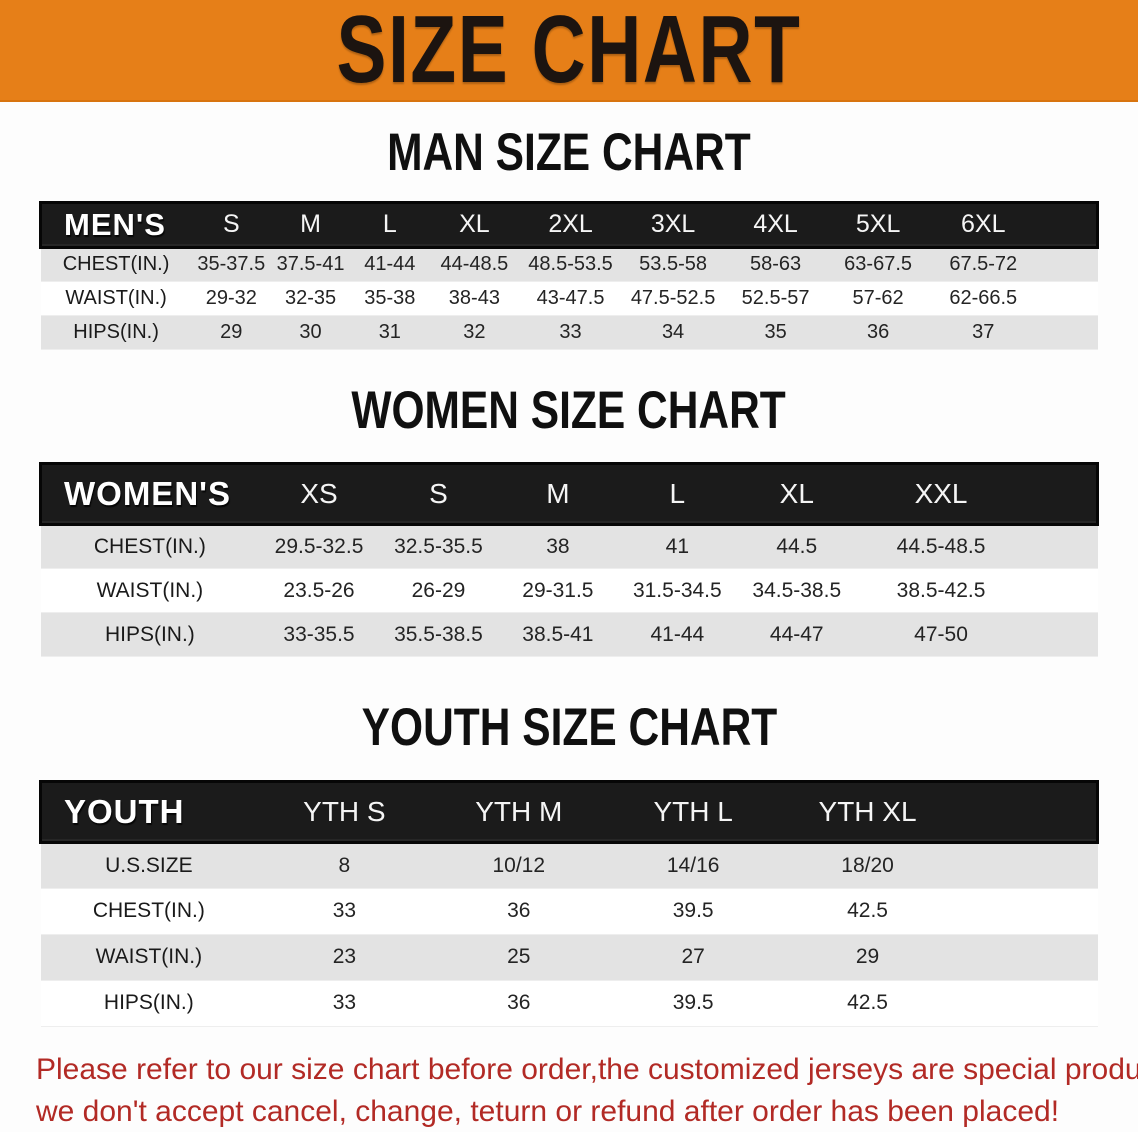 The image size is (1138, 1132). I want to click on section-heading-youth-text: YOUTH SIZE CHART, so click(569, 727).